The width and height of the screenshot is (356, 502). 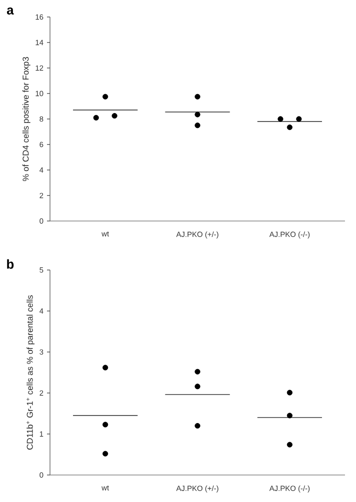 What do you see at coordinates (30, 372) in the screenshot?
I see `y-axis-title: CD11b$^{+}$ Gr-1$^{+}$ cells as % of parental cells` at bounding box center [30, 372].